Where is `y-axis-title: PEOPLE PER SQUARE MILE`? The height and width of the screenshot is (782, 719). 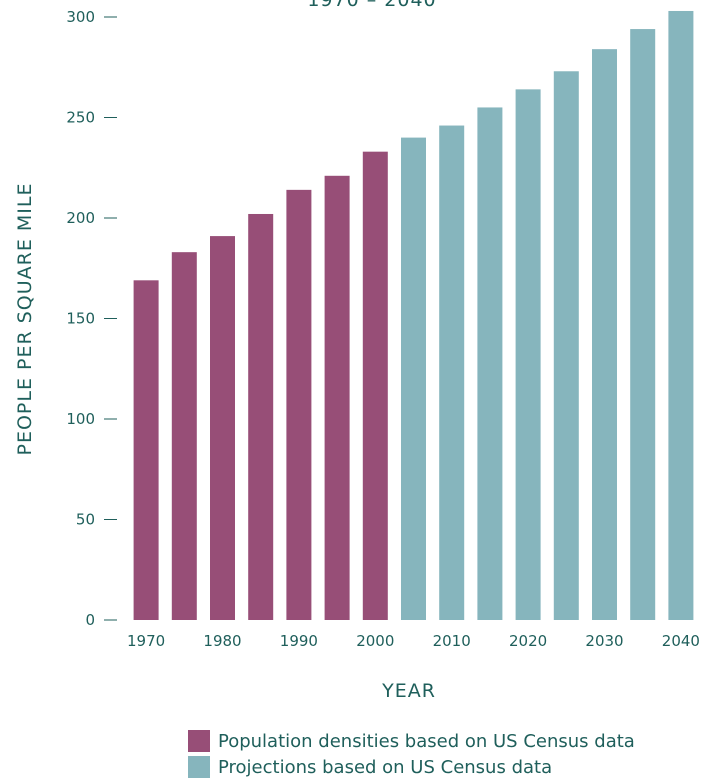
y-axis-title: PEOPLE PER SQUARE MILE is located at coordinates (25, 319).